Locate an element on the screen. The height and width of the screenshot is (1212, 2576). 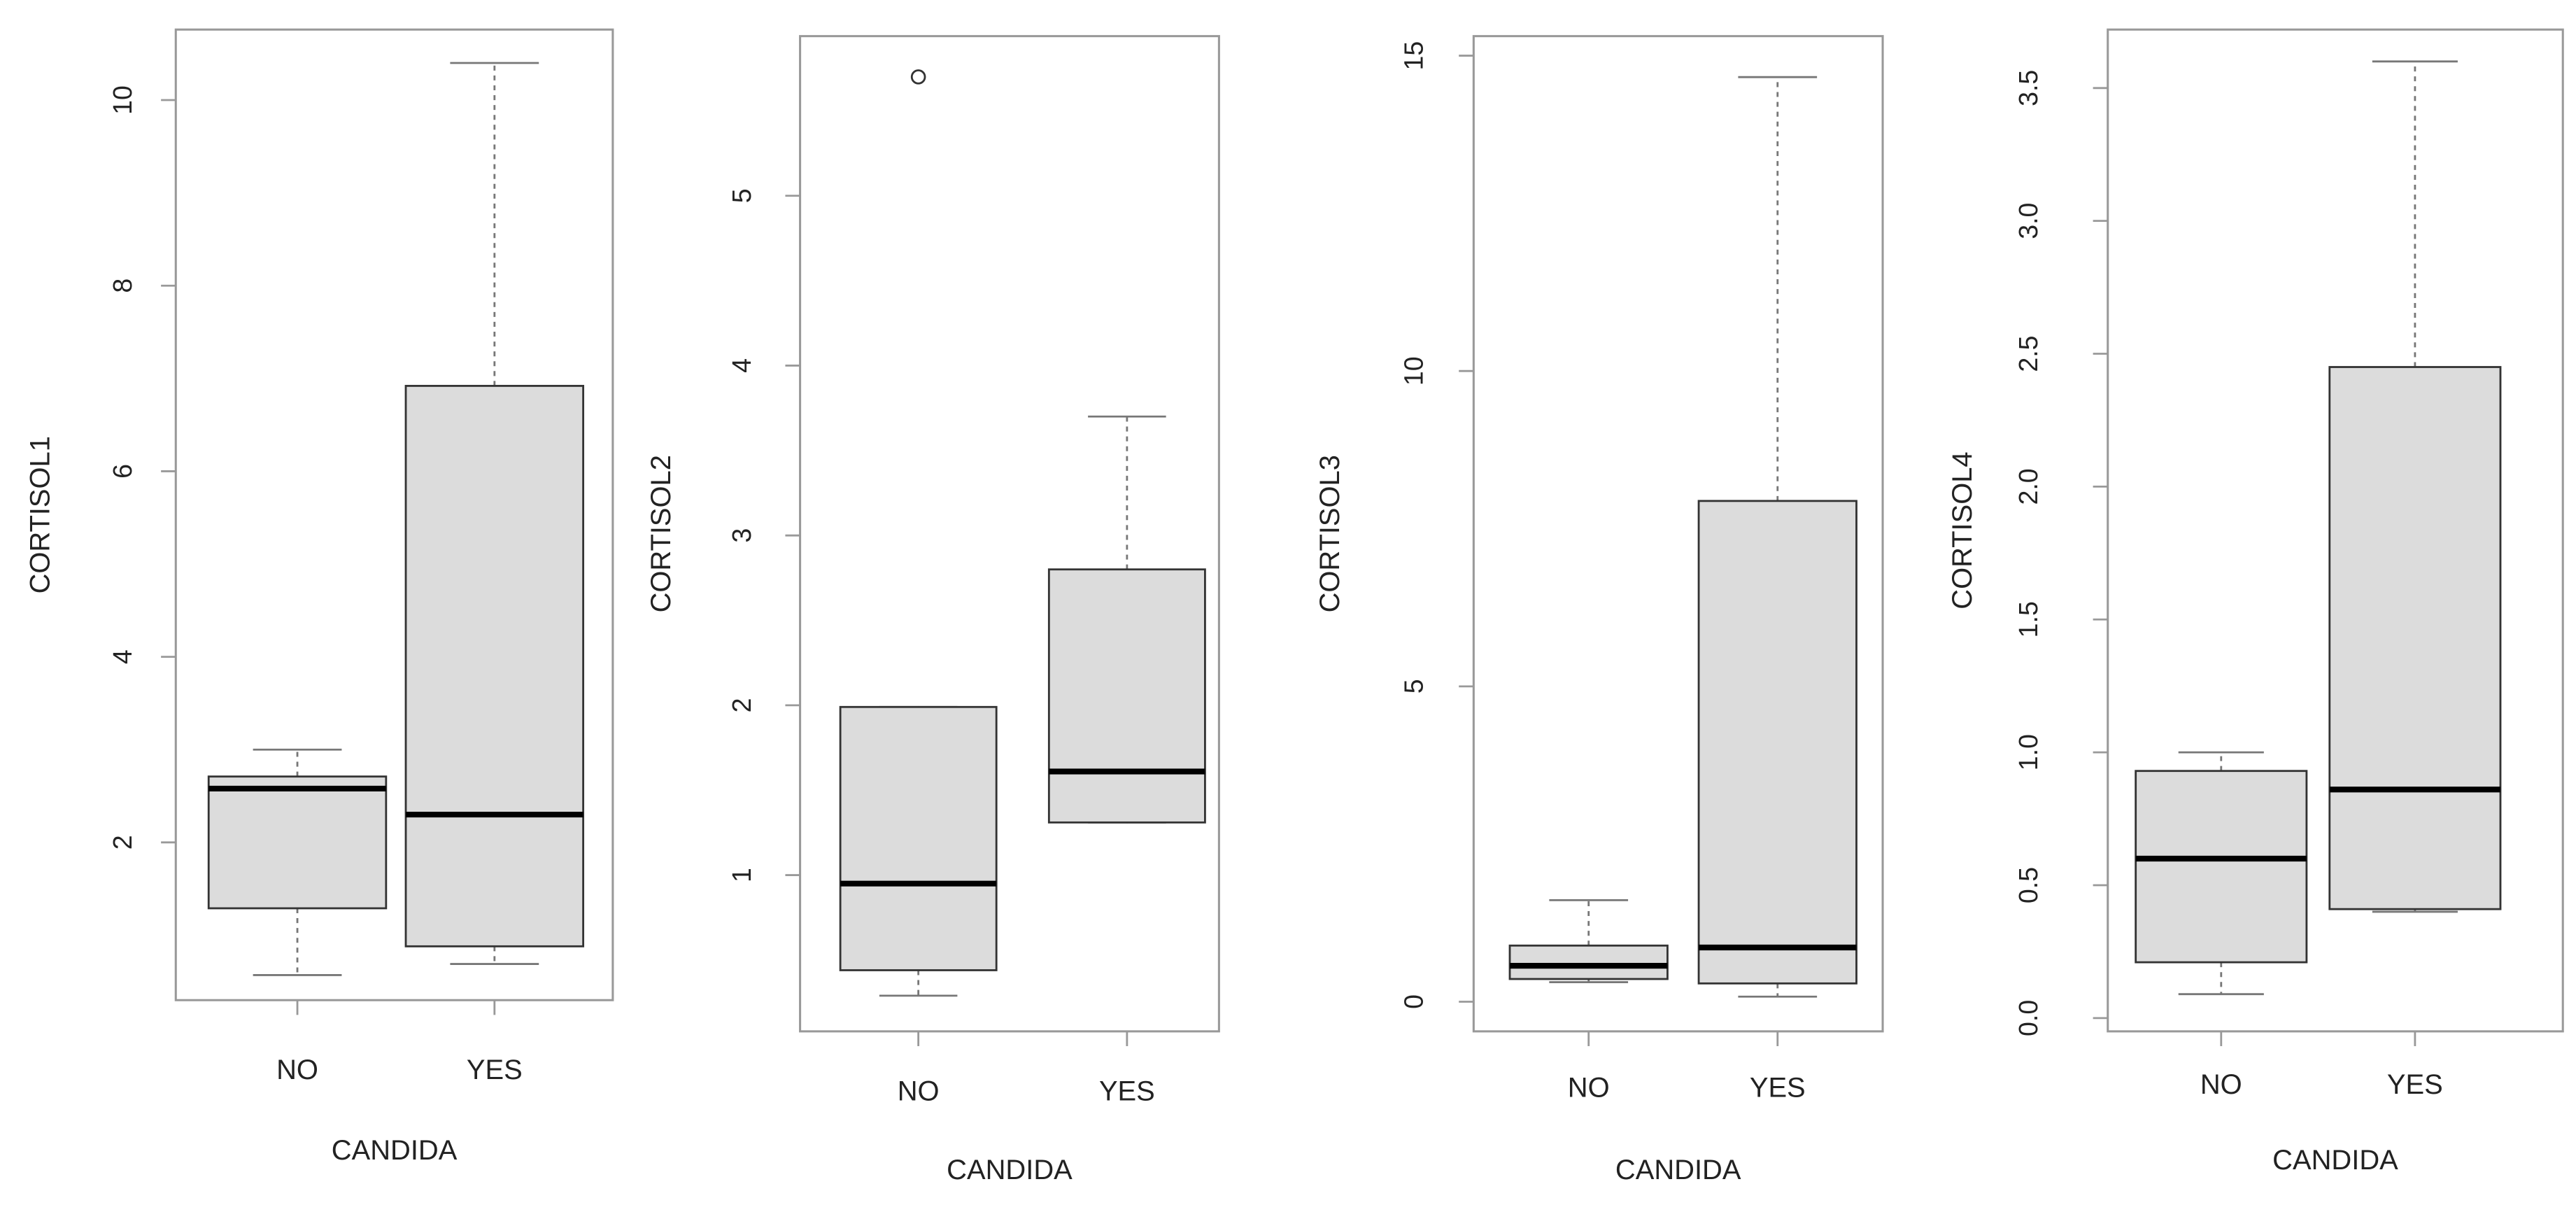
y-tick-label: 2.5 is located at coordinates (2028, 353).